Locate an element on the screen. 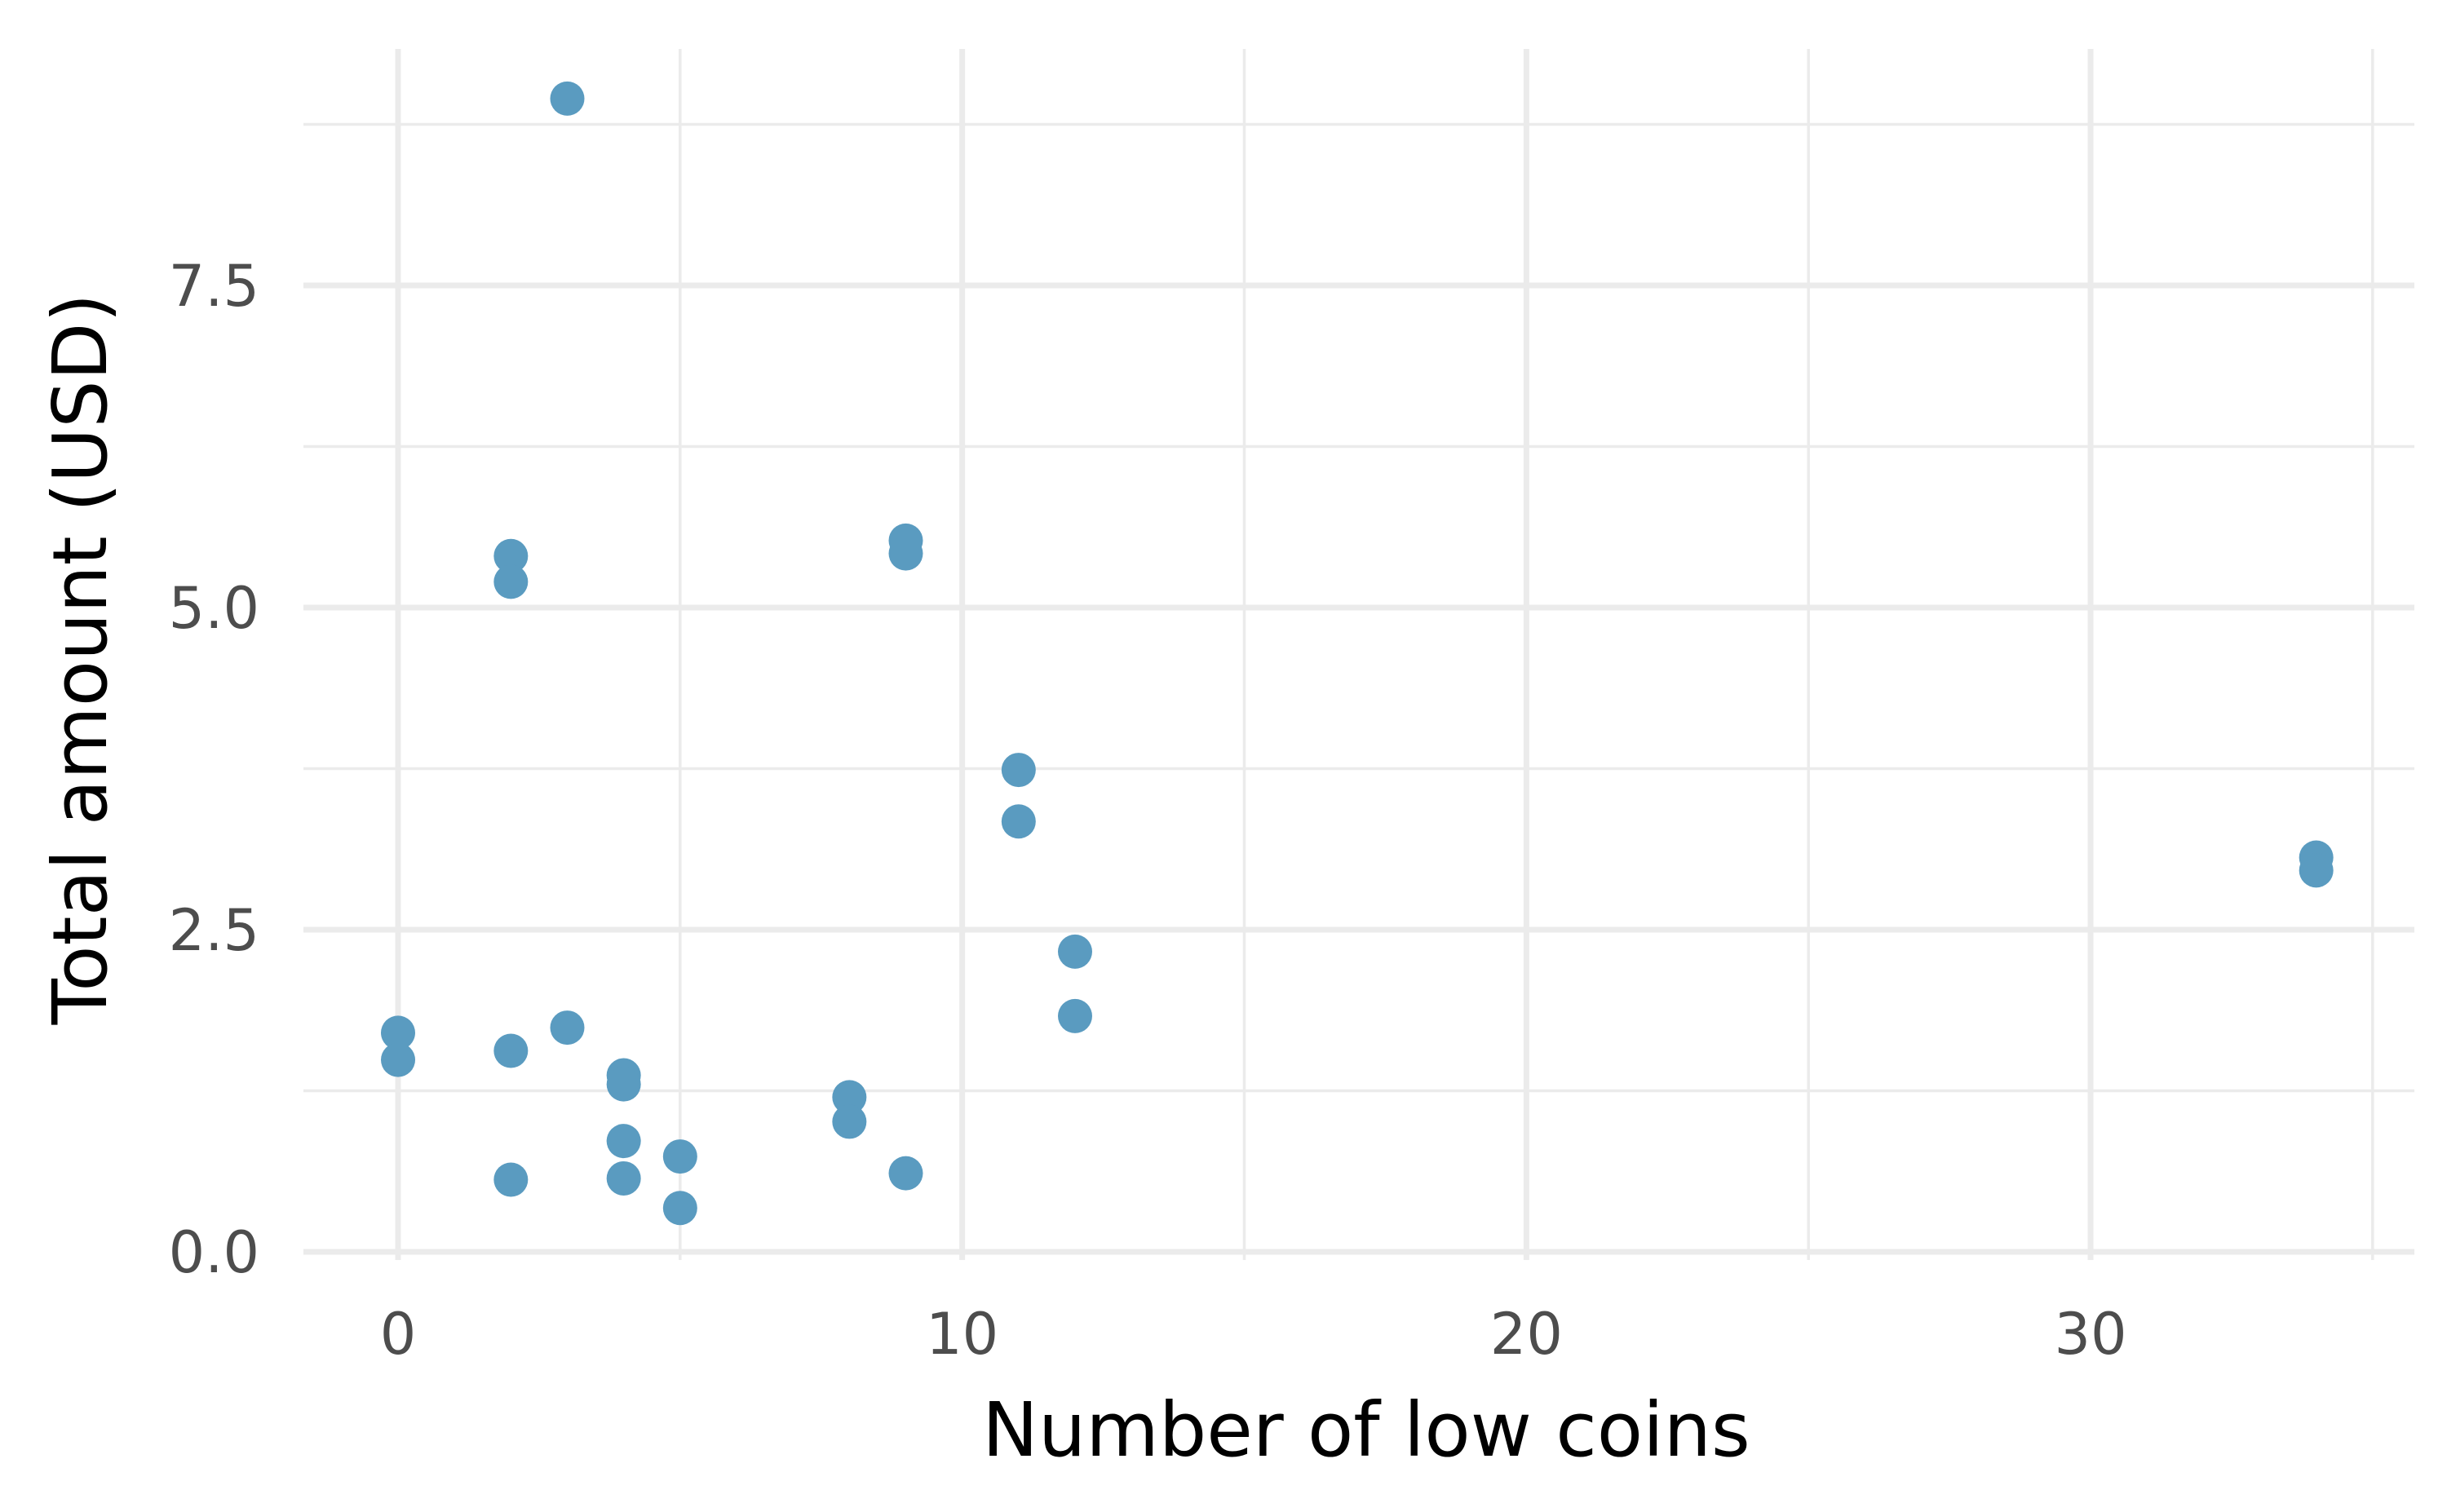 The width and height of the screenshot is (2447, 1512). x-tick-label: 20 is located at coordinates (1526, 1334).